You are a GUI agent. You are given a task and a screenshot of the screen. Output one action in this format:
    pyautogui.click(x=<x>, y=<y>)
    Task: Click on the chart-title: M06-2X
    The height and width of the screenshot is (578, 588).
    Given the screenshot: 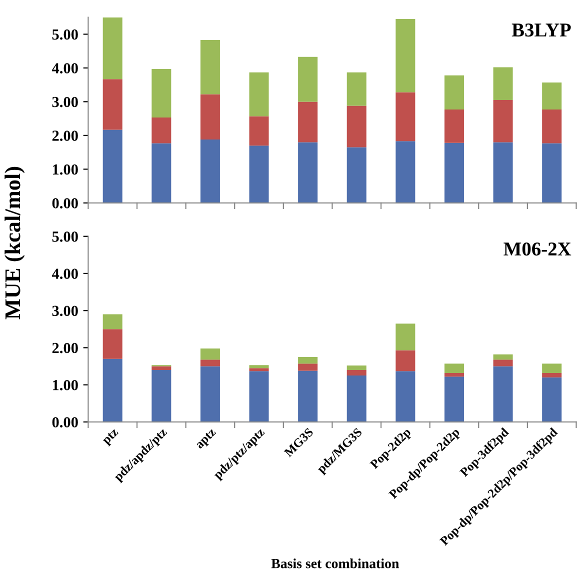 What is the action you would take?
    pyautogui.click(x=538, y=249)
    